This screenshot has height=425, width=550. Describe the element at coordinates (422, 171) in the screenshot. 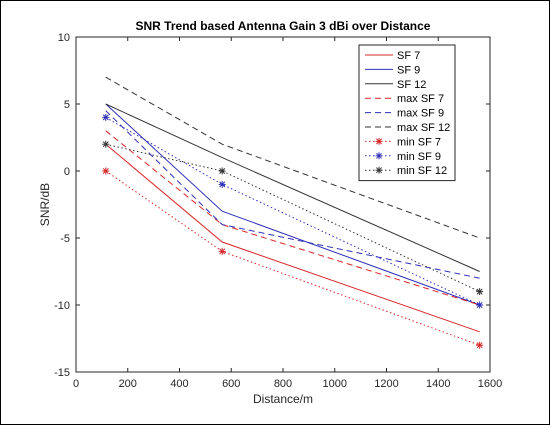

I see `legend-label: min SF 12` at that location.